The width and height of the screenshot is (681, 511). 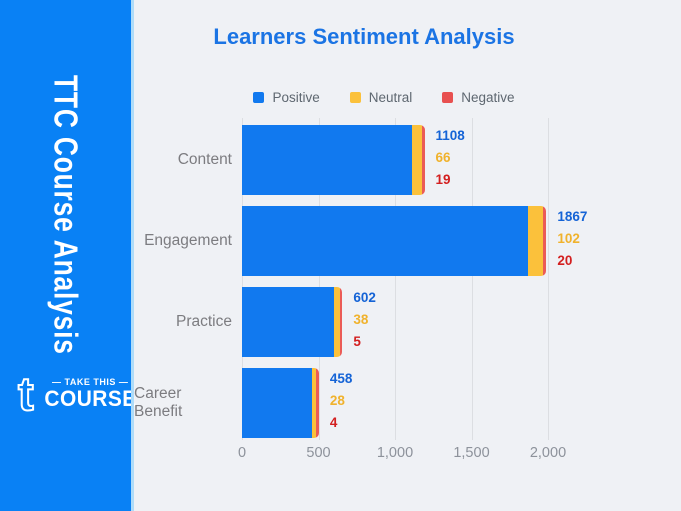 I want to click on brand-text: — TAKE THIS — COURSE, so click(x=90, y=394).